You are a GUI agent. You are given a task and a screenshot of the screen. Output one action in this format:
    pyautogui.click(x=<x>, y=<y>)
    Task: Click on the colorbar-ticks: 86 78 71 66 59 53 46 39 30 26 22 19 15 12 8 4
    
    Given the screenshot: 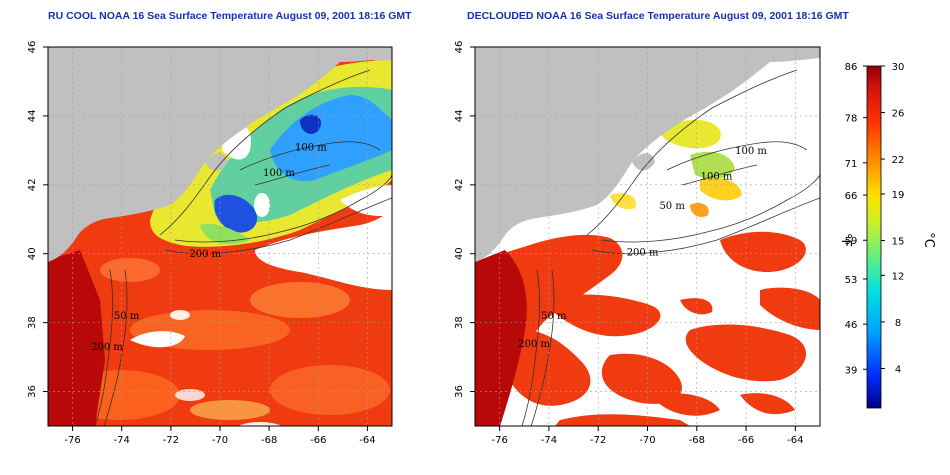 What is the action you would take?
    pyautogui.click(x=875, y=219)
    